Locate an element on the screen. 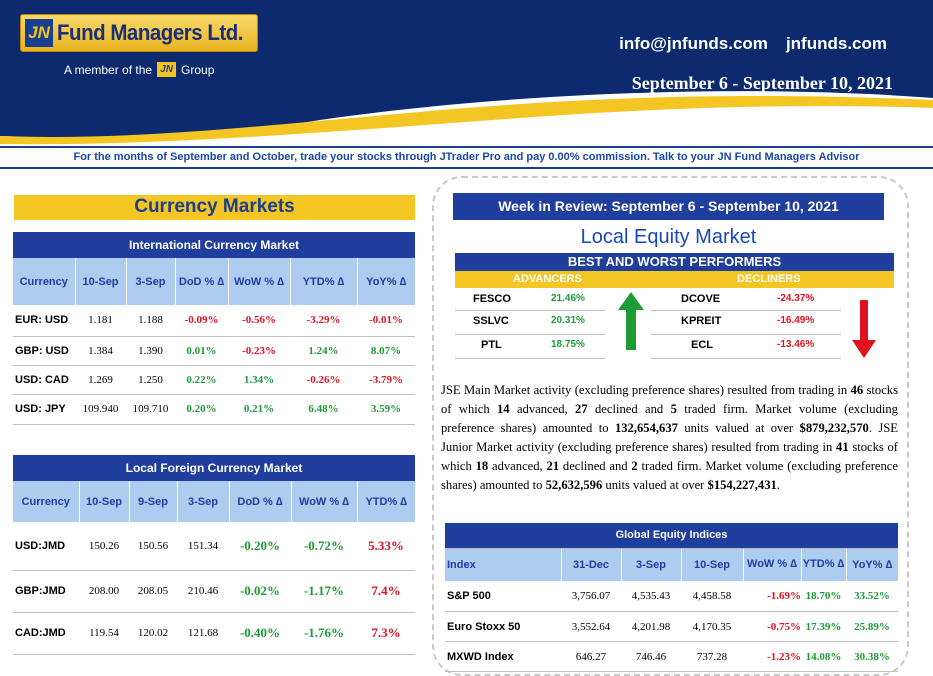 Image resolution: width=933 pixels, height=676 pixels. pair-name: USD: JPY is located at coordinates (44, 409).